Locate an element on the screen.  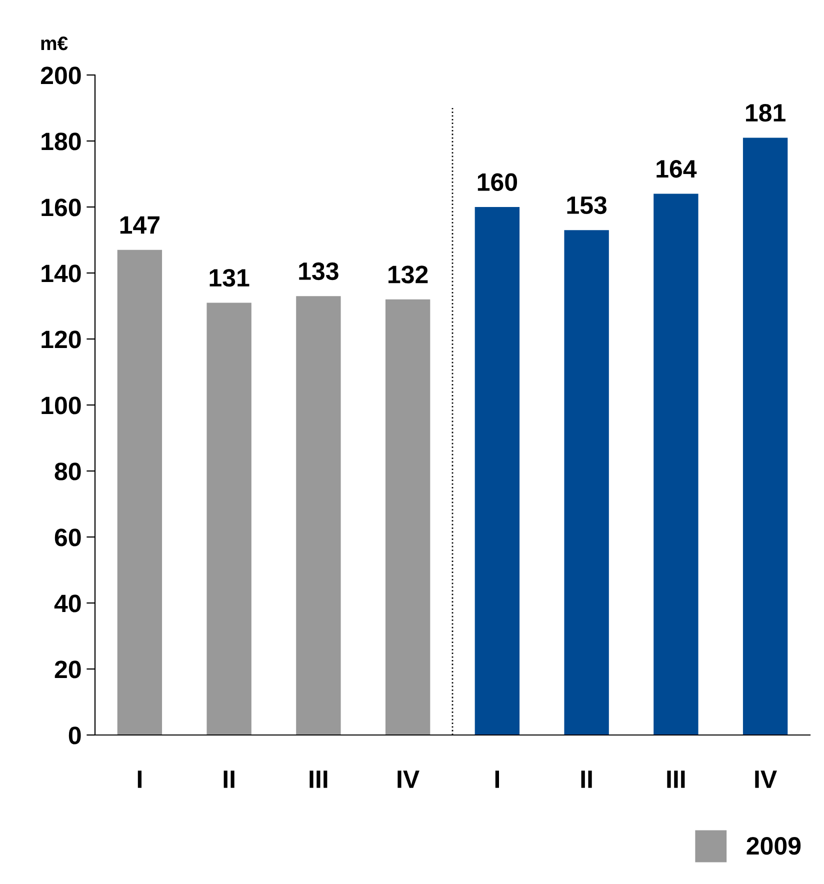
data-label: 181 is located at coordinates (766, 113).